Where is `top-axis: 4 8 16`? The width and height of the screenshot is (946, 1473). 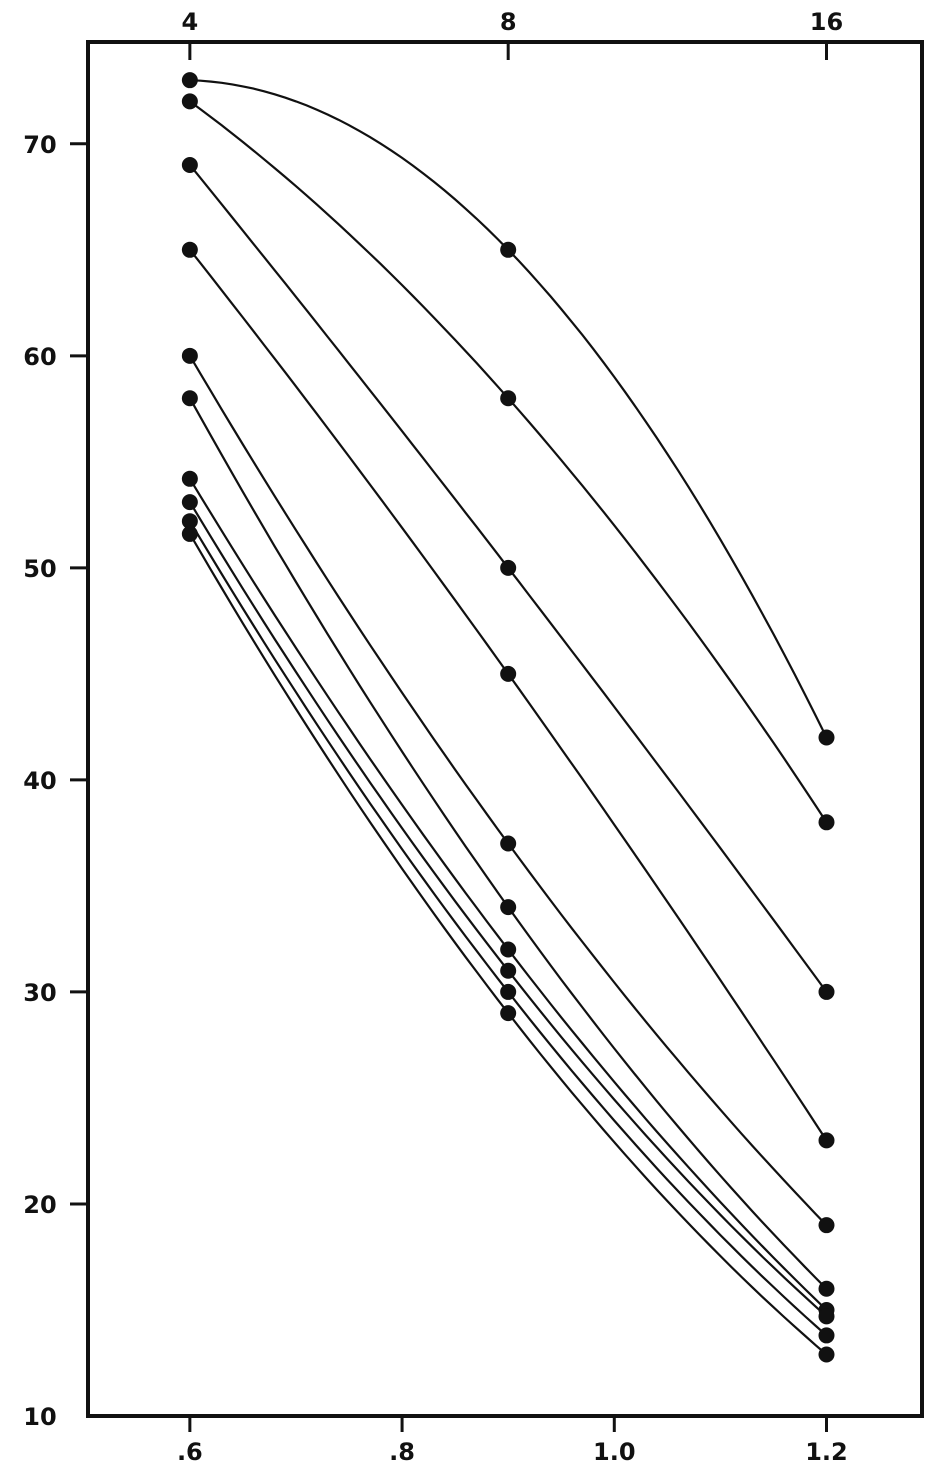
top-axis: 4 8 16 is located at coordinates (512, 34).